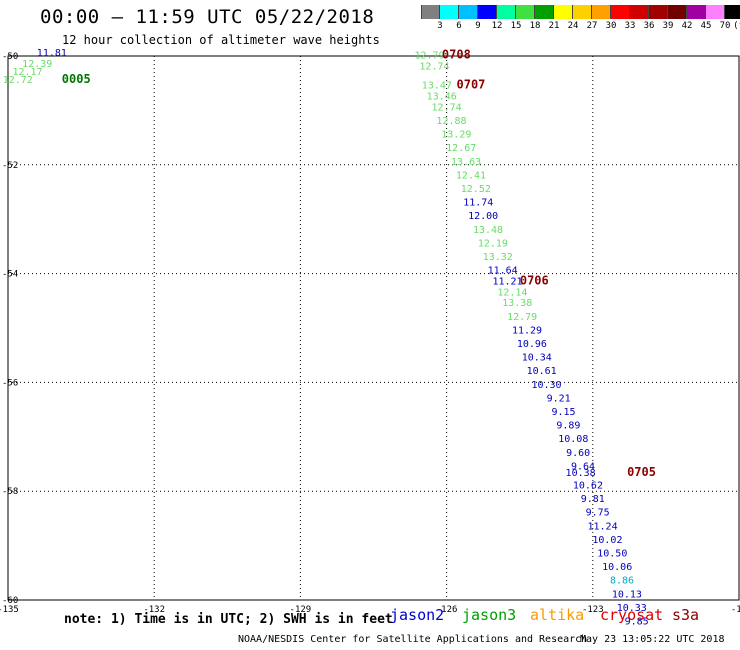  I want to click on generated-timestamp: May 23 13:05:22 UTC 2018, so click(652, 639).